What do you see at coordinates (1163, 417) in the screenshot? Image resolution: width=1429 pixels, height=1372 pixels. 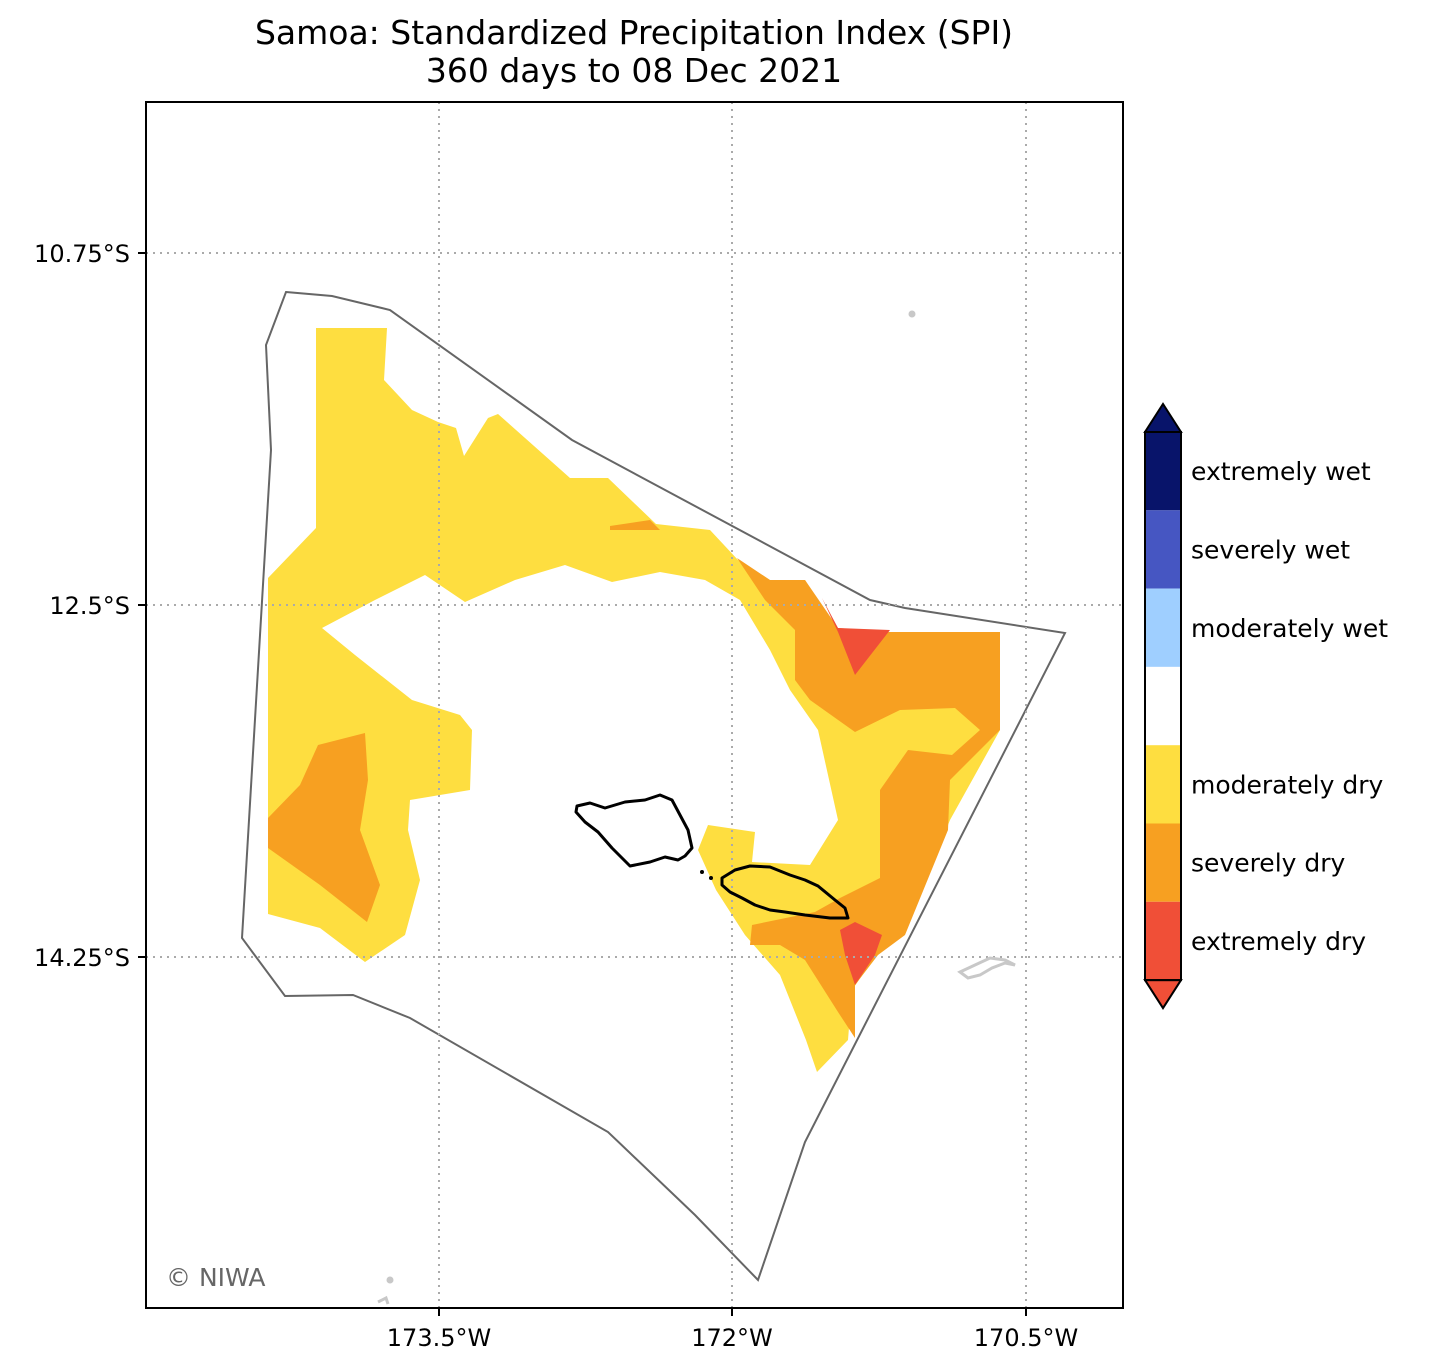 I see `colorbar-extend-wet` at bounding box center [1163, 417].